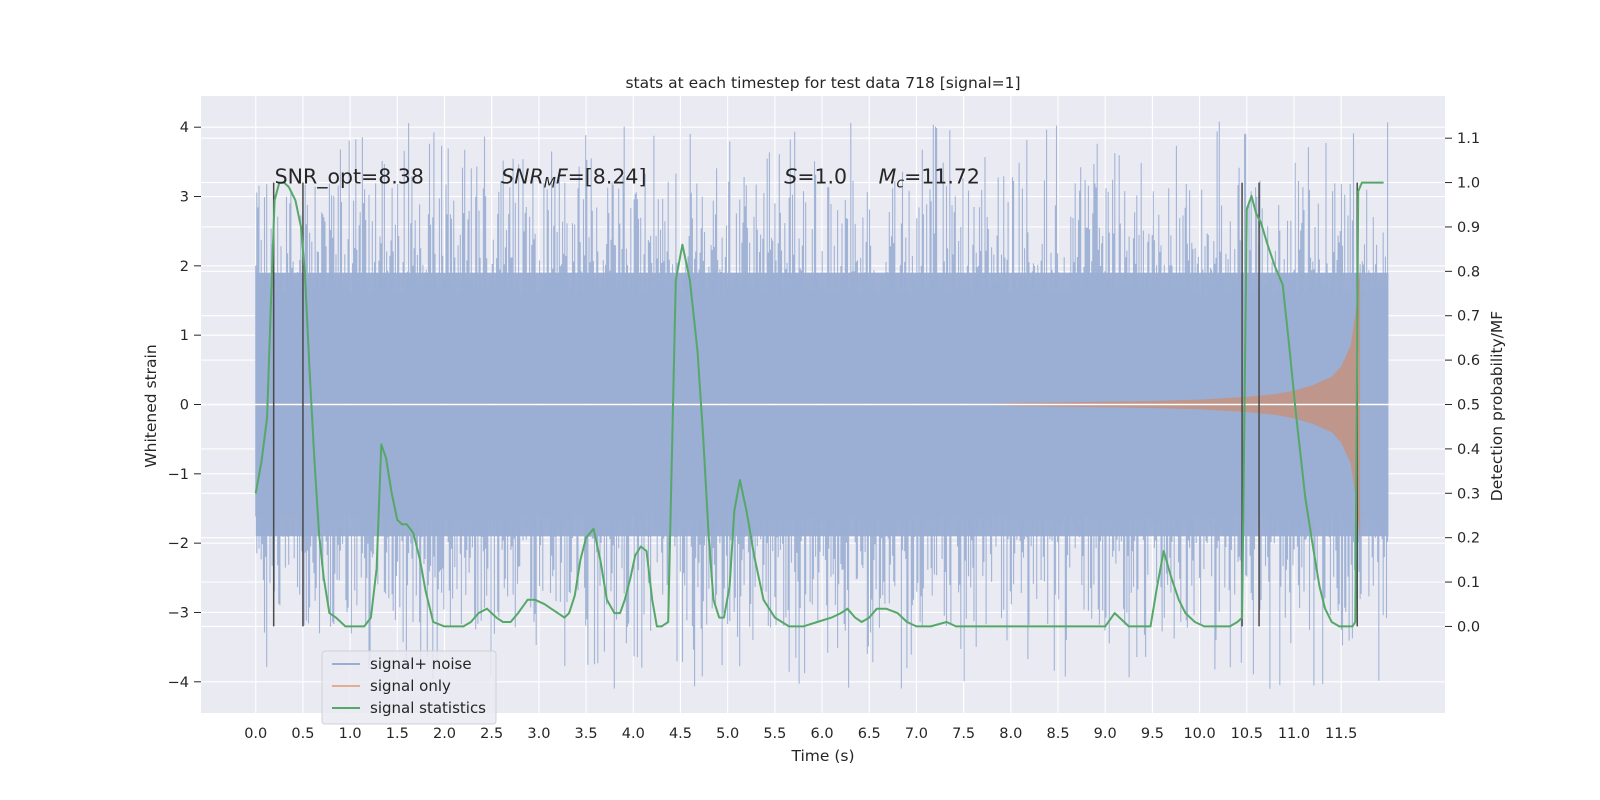  What do you see at coordinates (586, 734) in the screenshot?
I see `x-tick-label: 3.5` at bounding box center [586, 734].